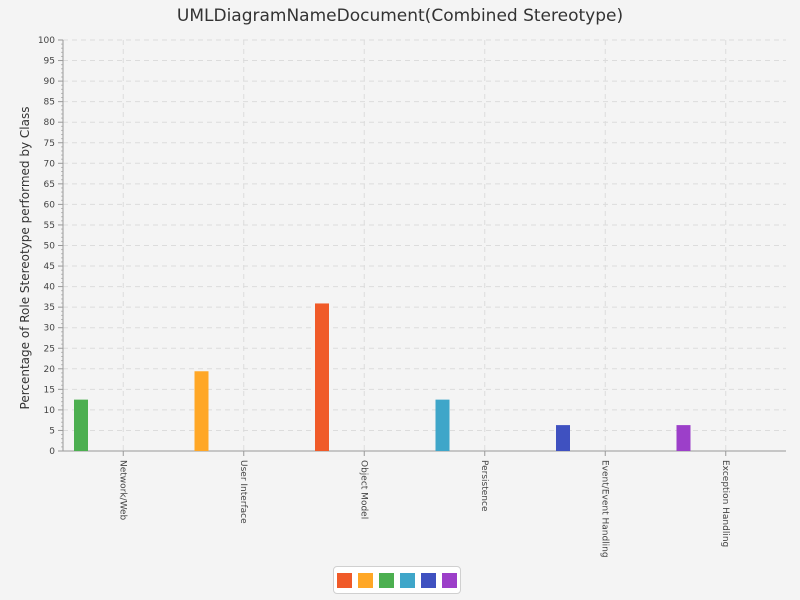 The height and width of the screenshot is (600, 800). What do you see at coordinates (50, 411) in the screenshot?
I see `y-tick-label: 10` at bounding box center [50, 411].